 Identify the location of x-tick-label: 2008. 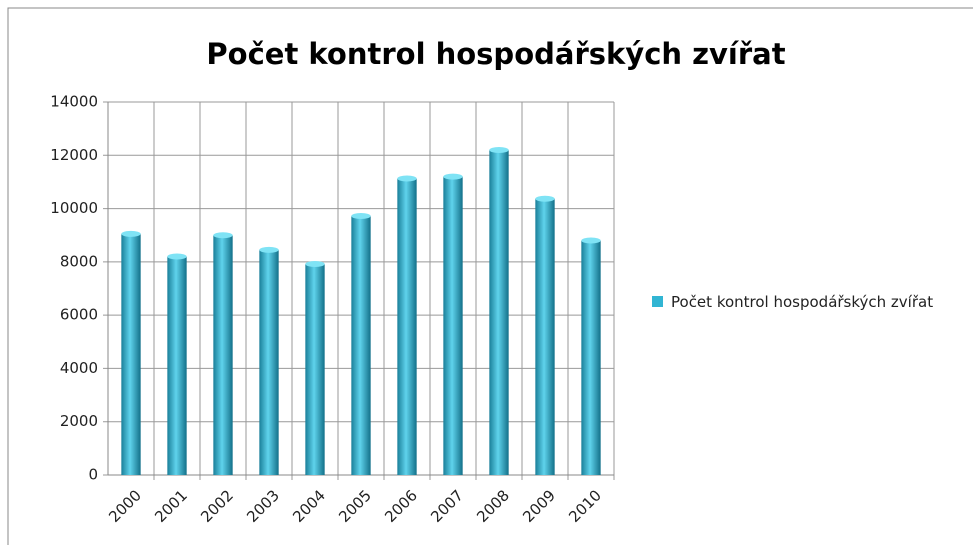
(493, 506).